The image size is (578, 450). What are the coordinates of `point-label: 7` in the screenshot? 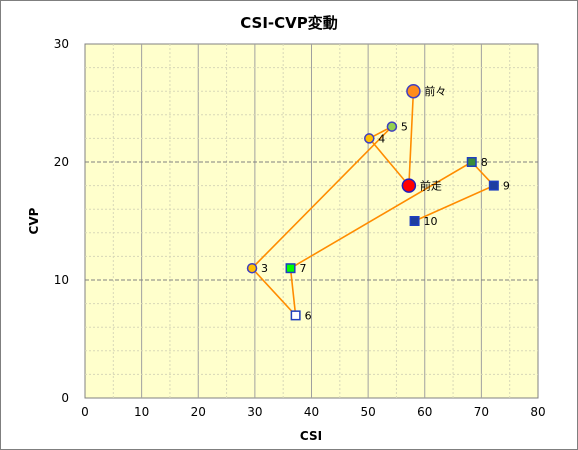 It's located at (303, 268).